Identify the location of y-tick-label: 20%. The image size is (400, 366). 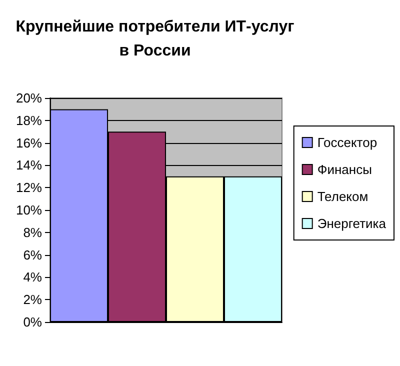
(29, 98).